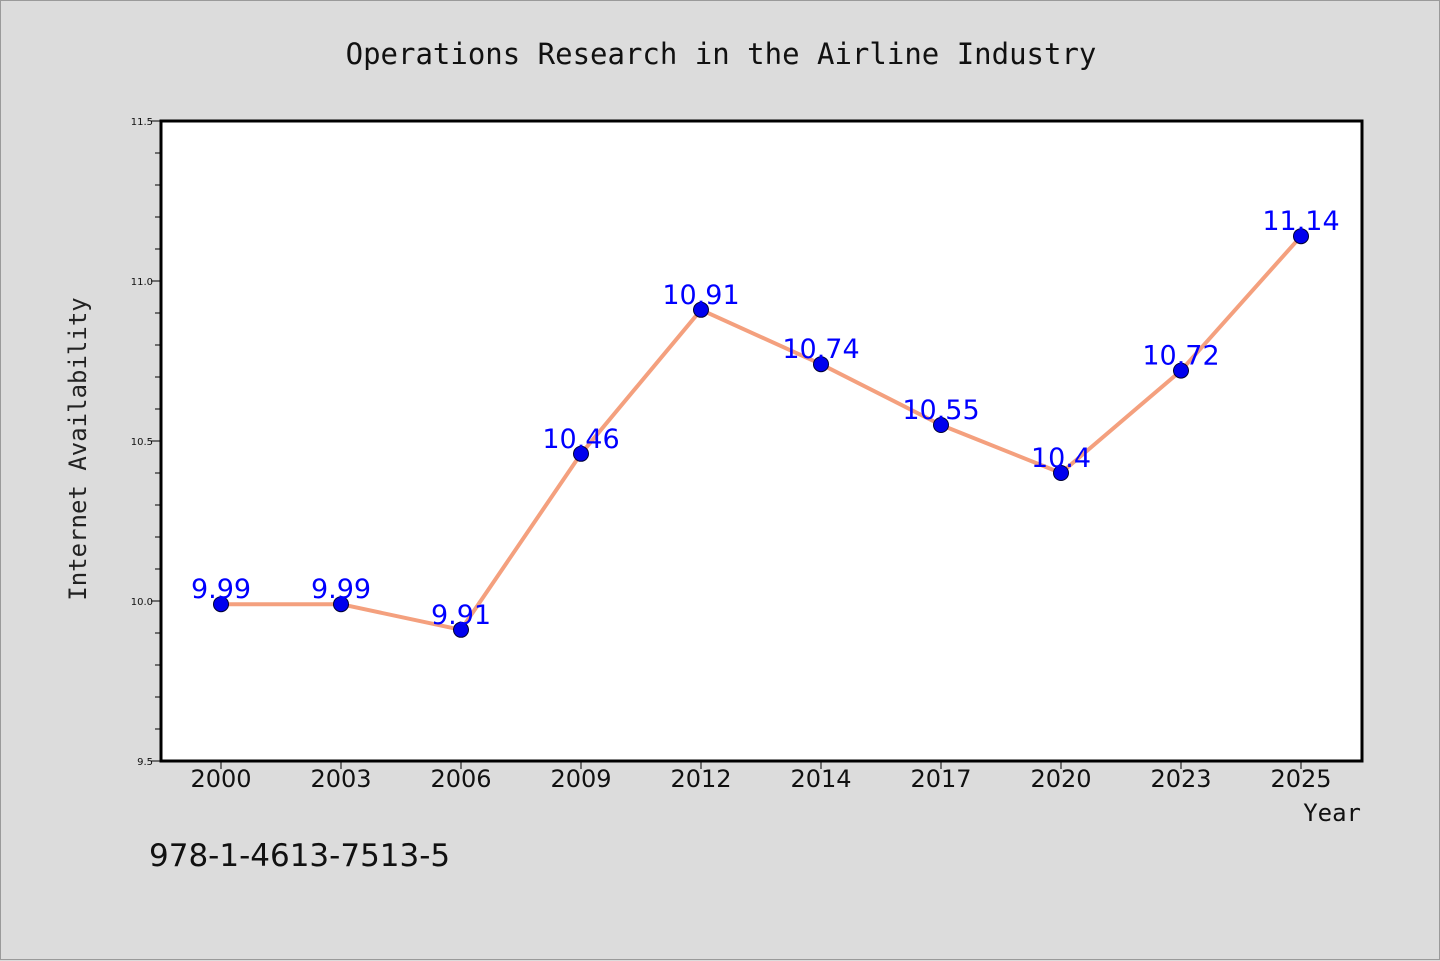 The width and height of the screenshot is (1440, 961). I want to click on y-axis-tick-labels: 9.5 10.0 10.5 11.0 11.5, so click(142, 442).